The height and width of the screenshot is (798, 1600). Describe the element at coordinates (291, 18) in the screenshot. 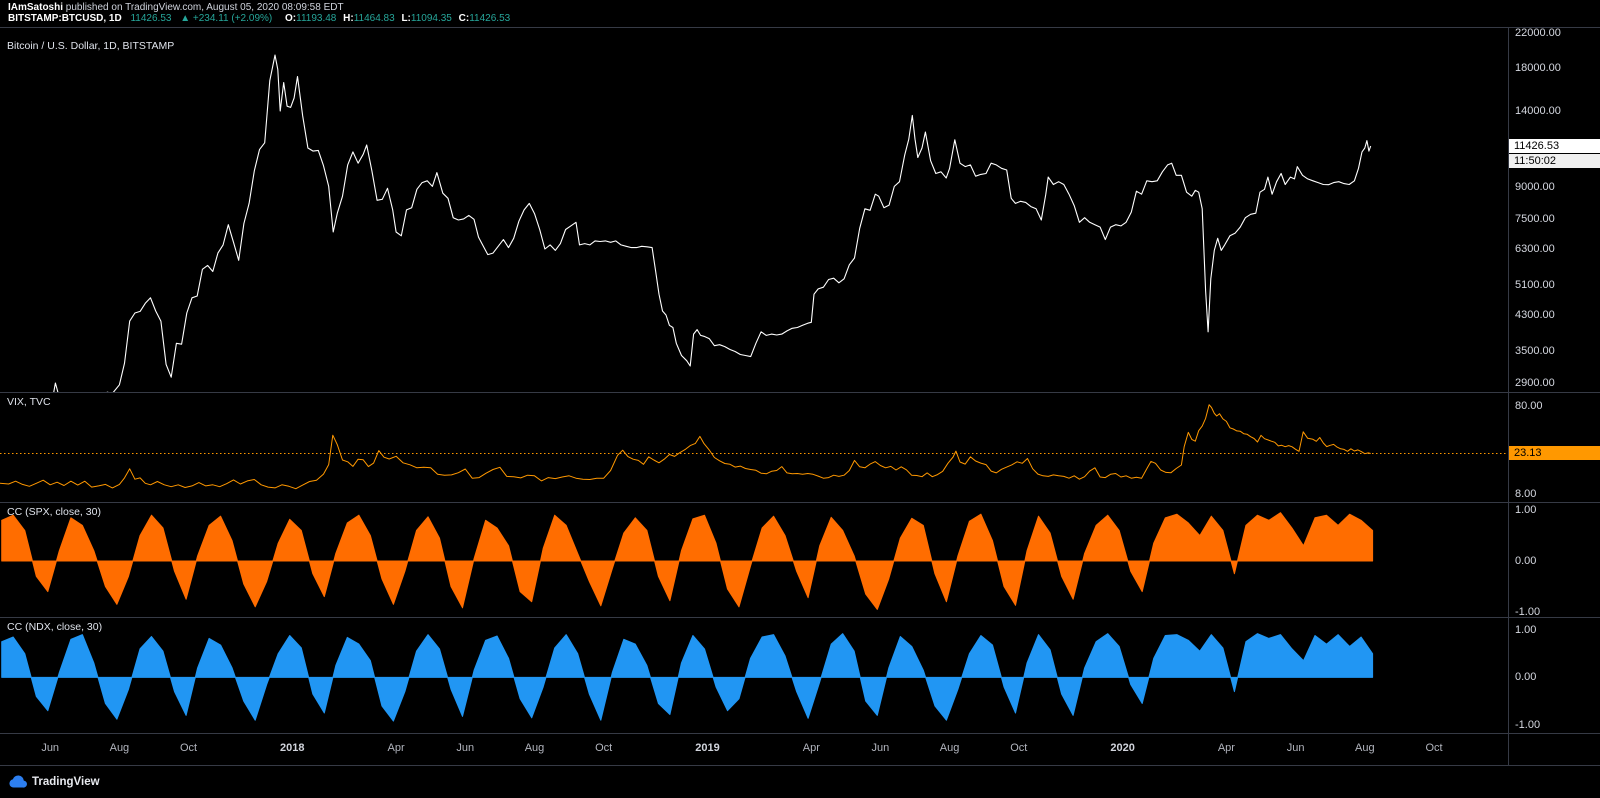

I see `open-label: O:` at that location.